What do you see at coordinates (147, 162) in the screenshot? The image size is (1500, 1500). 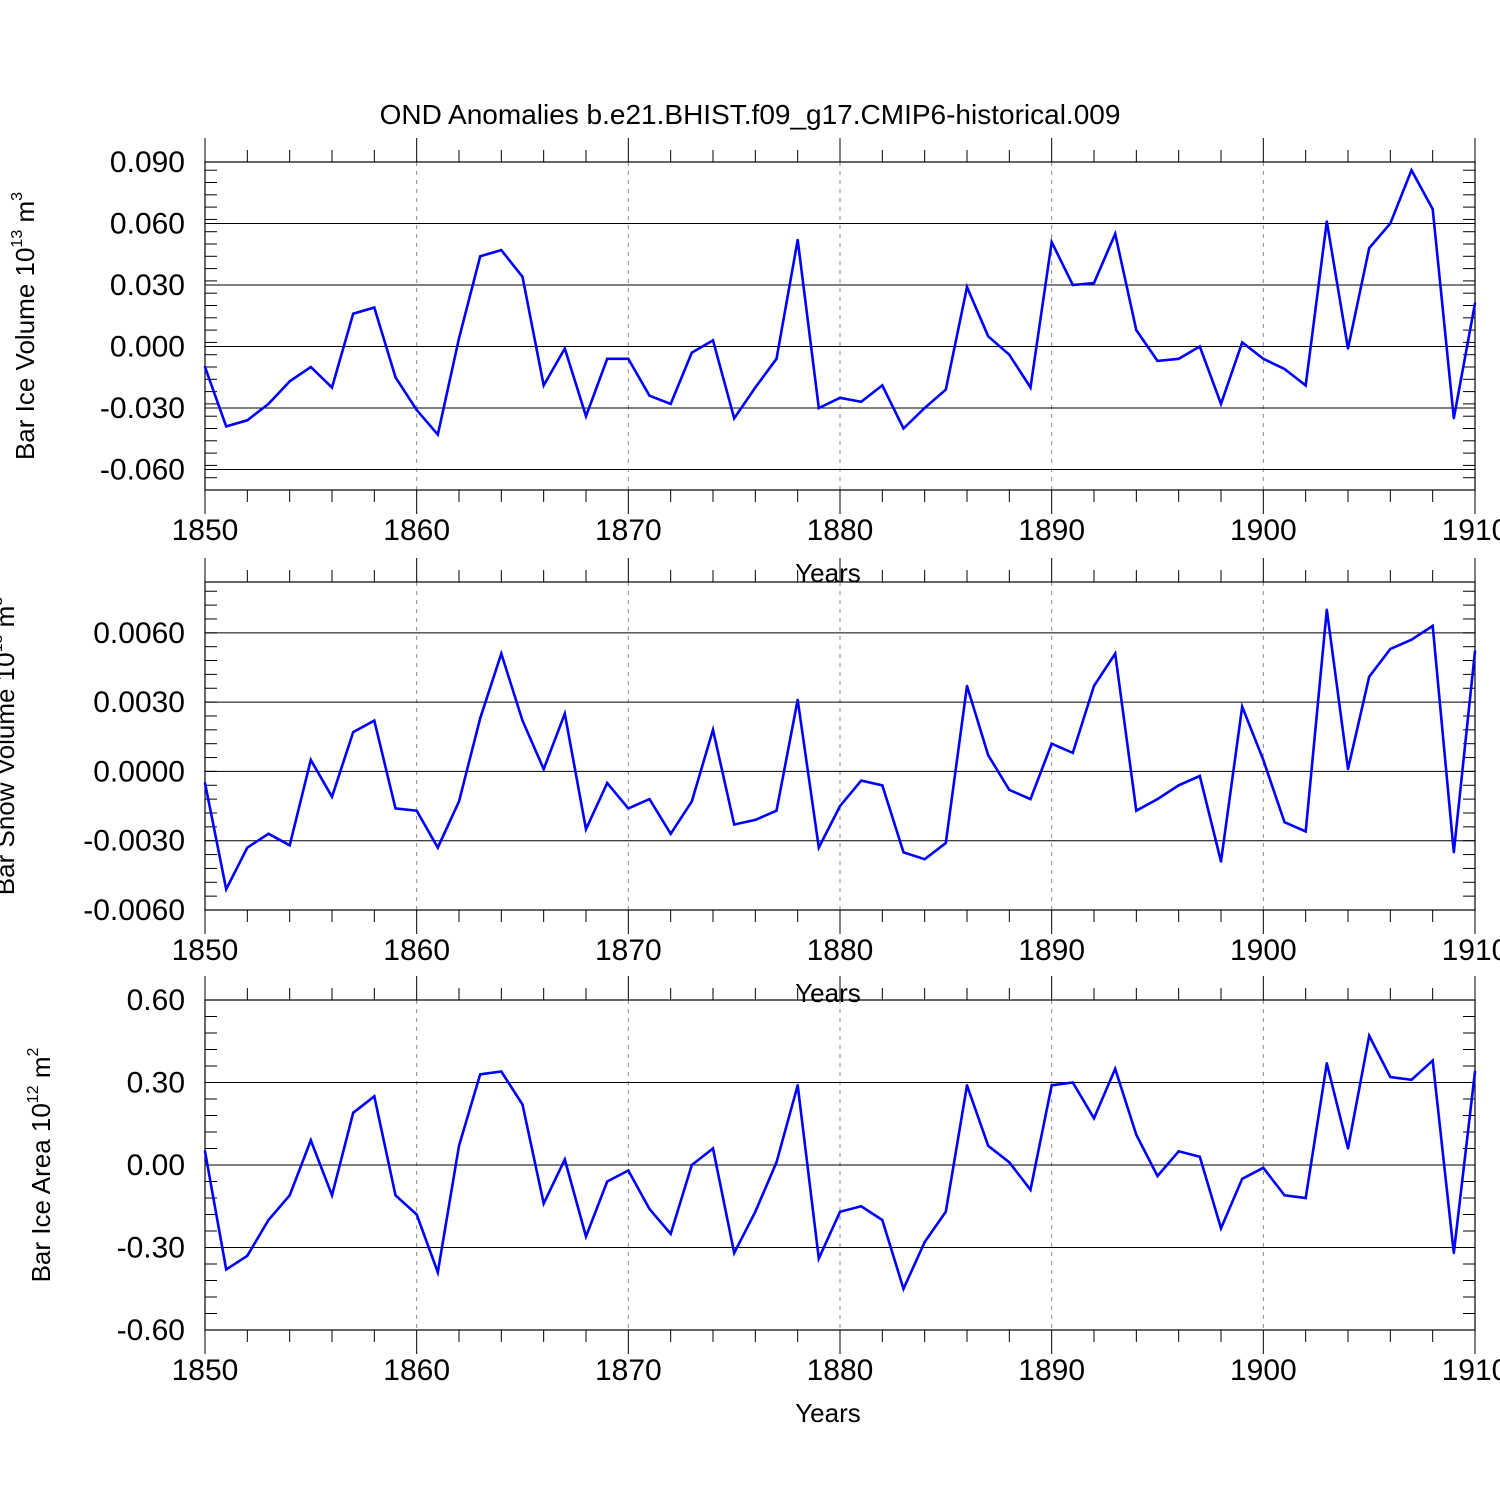 I see `y-tick-label: 0.090` at bounding box center [147, 162].